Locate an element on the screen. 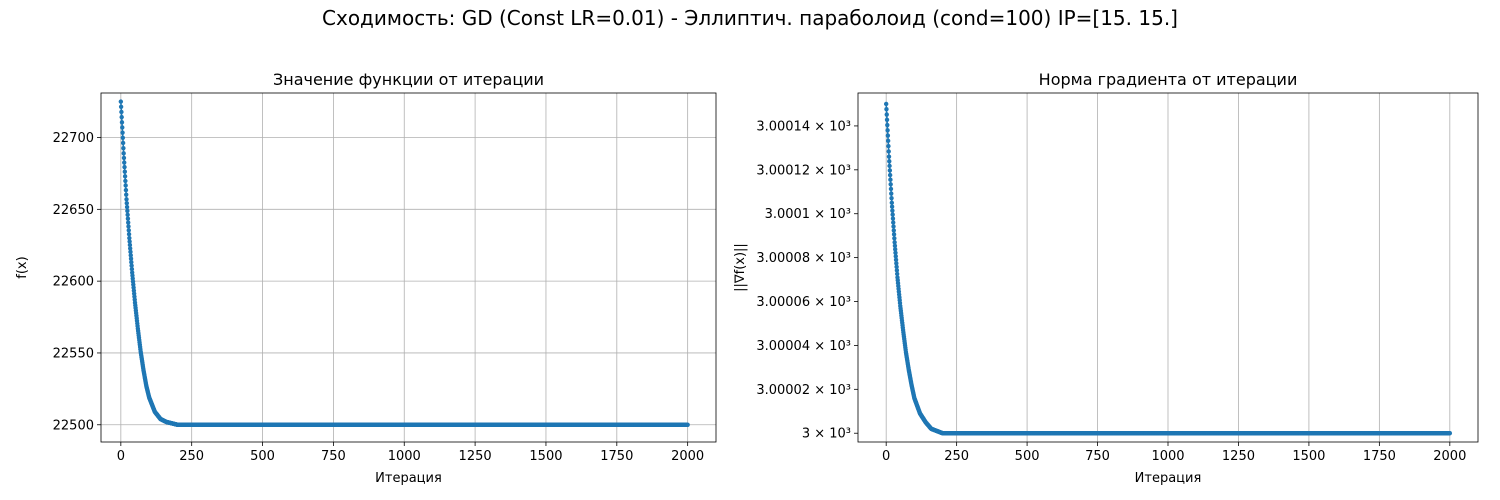  panel1-title: Значение функции от итерации is located at coordinates (408, 79).